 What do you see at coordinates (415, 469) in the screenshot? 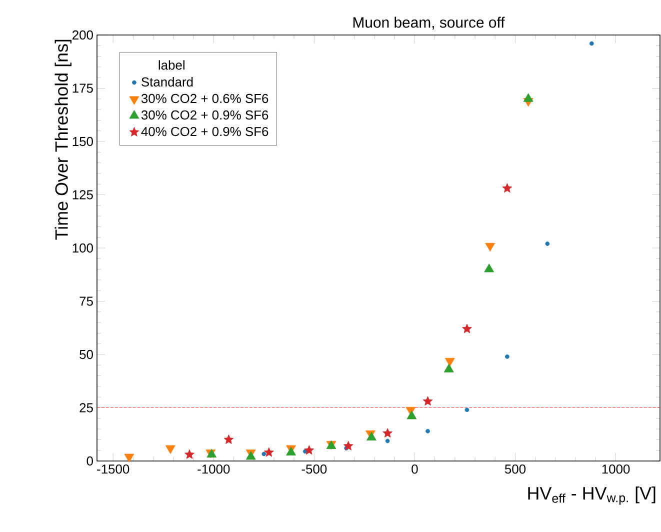
I see `x-tick-label: 0` at bounding box center [415, 469].